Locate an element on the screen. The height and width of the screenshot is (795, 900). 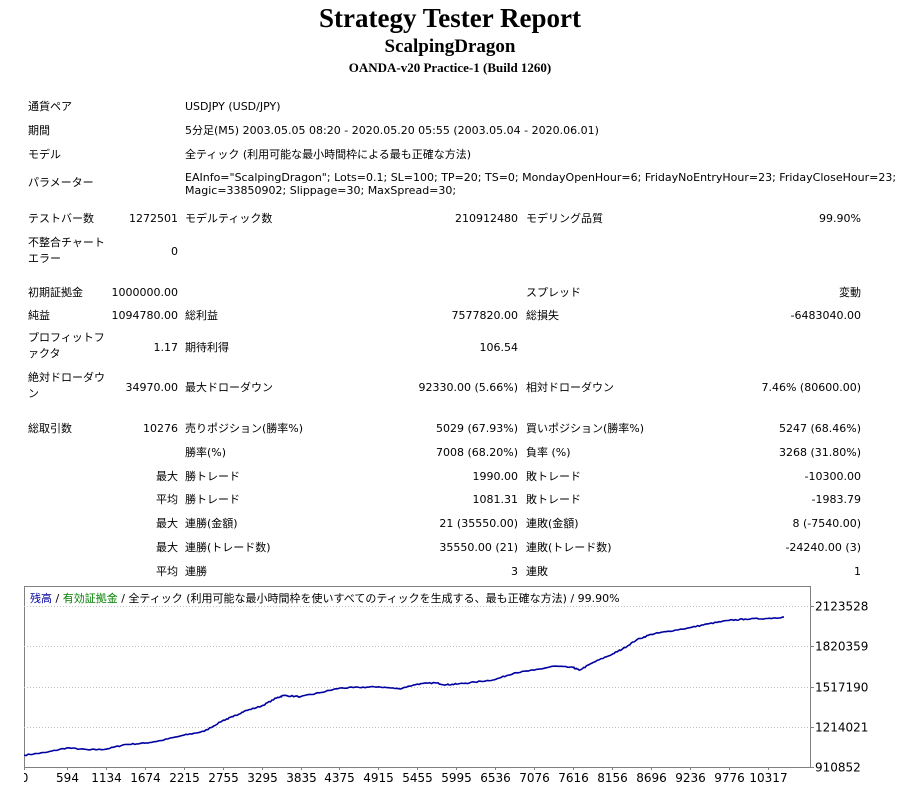
x-tick-label: 5995 is located at coordinates (456, 778).